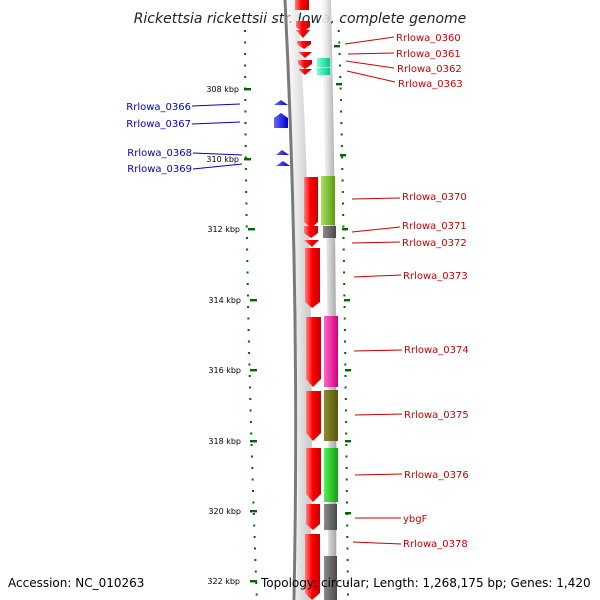 This screenshot has height=600, width=600. What do you see at coordinates (434, 197) in the screenshot?
I see `gene-label: Rrlowa_0370` at bounding box center [434, 197].